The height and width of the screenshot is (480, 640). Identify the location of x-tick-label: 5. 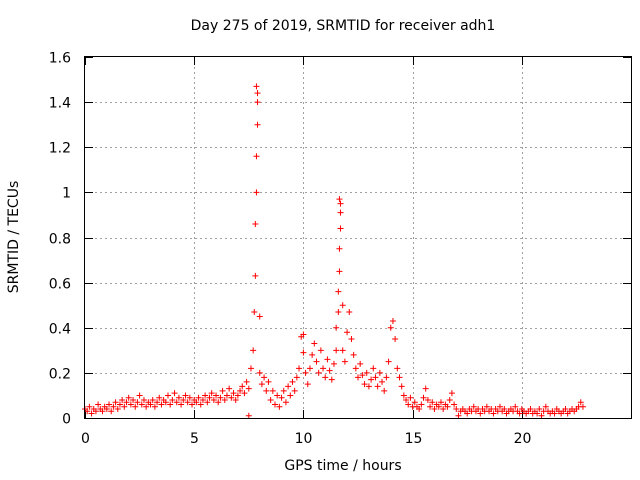
(194, 439).